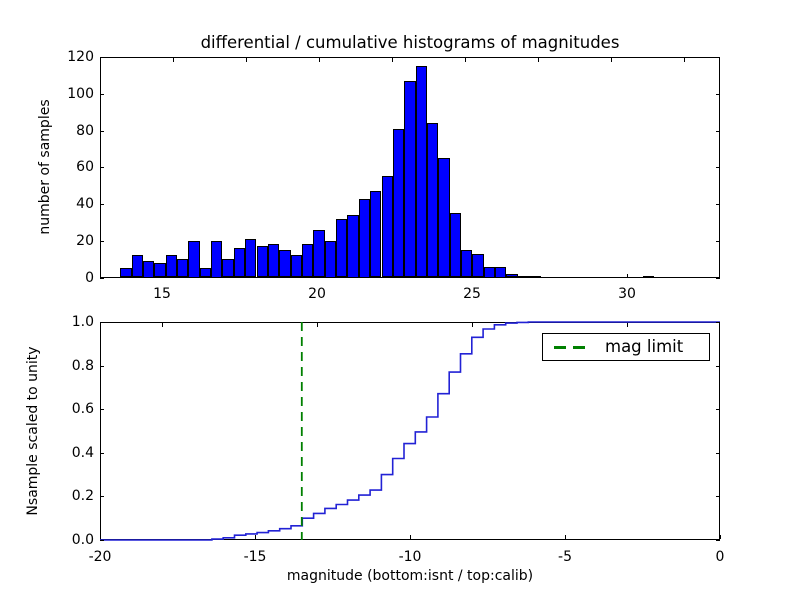 This screenshot has height=600, width=800. What do you see at coordinates (100, 557) in the screenshot?
I see `x-tick-label: -20` at bounding box center [100, 557].